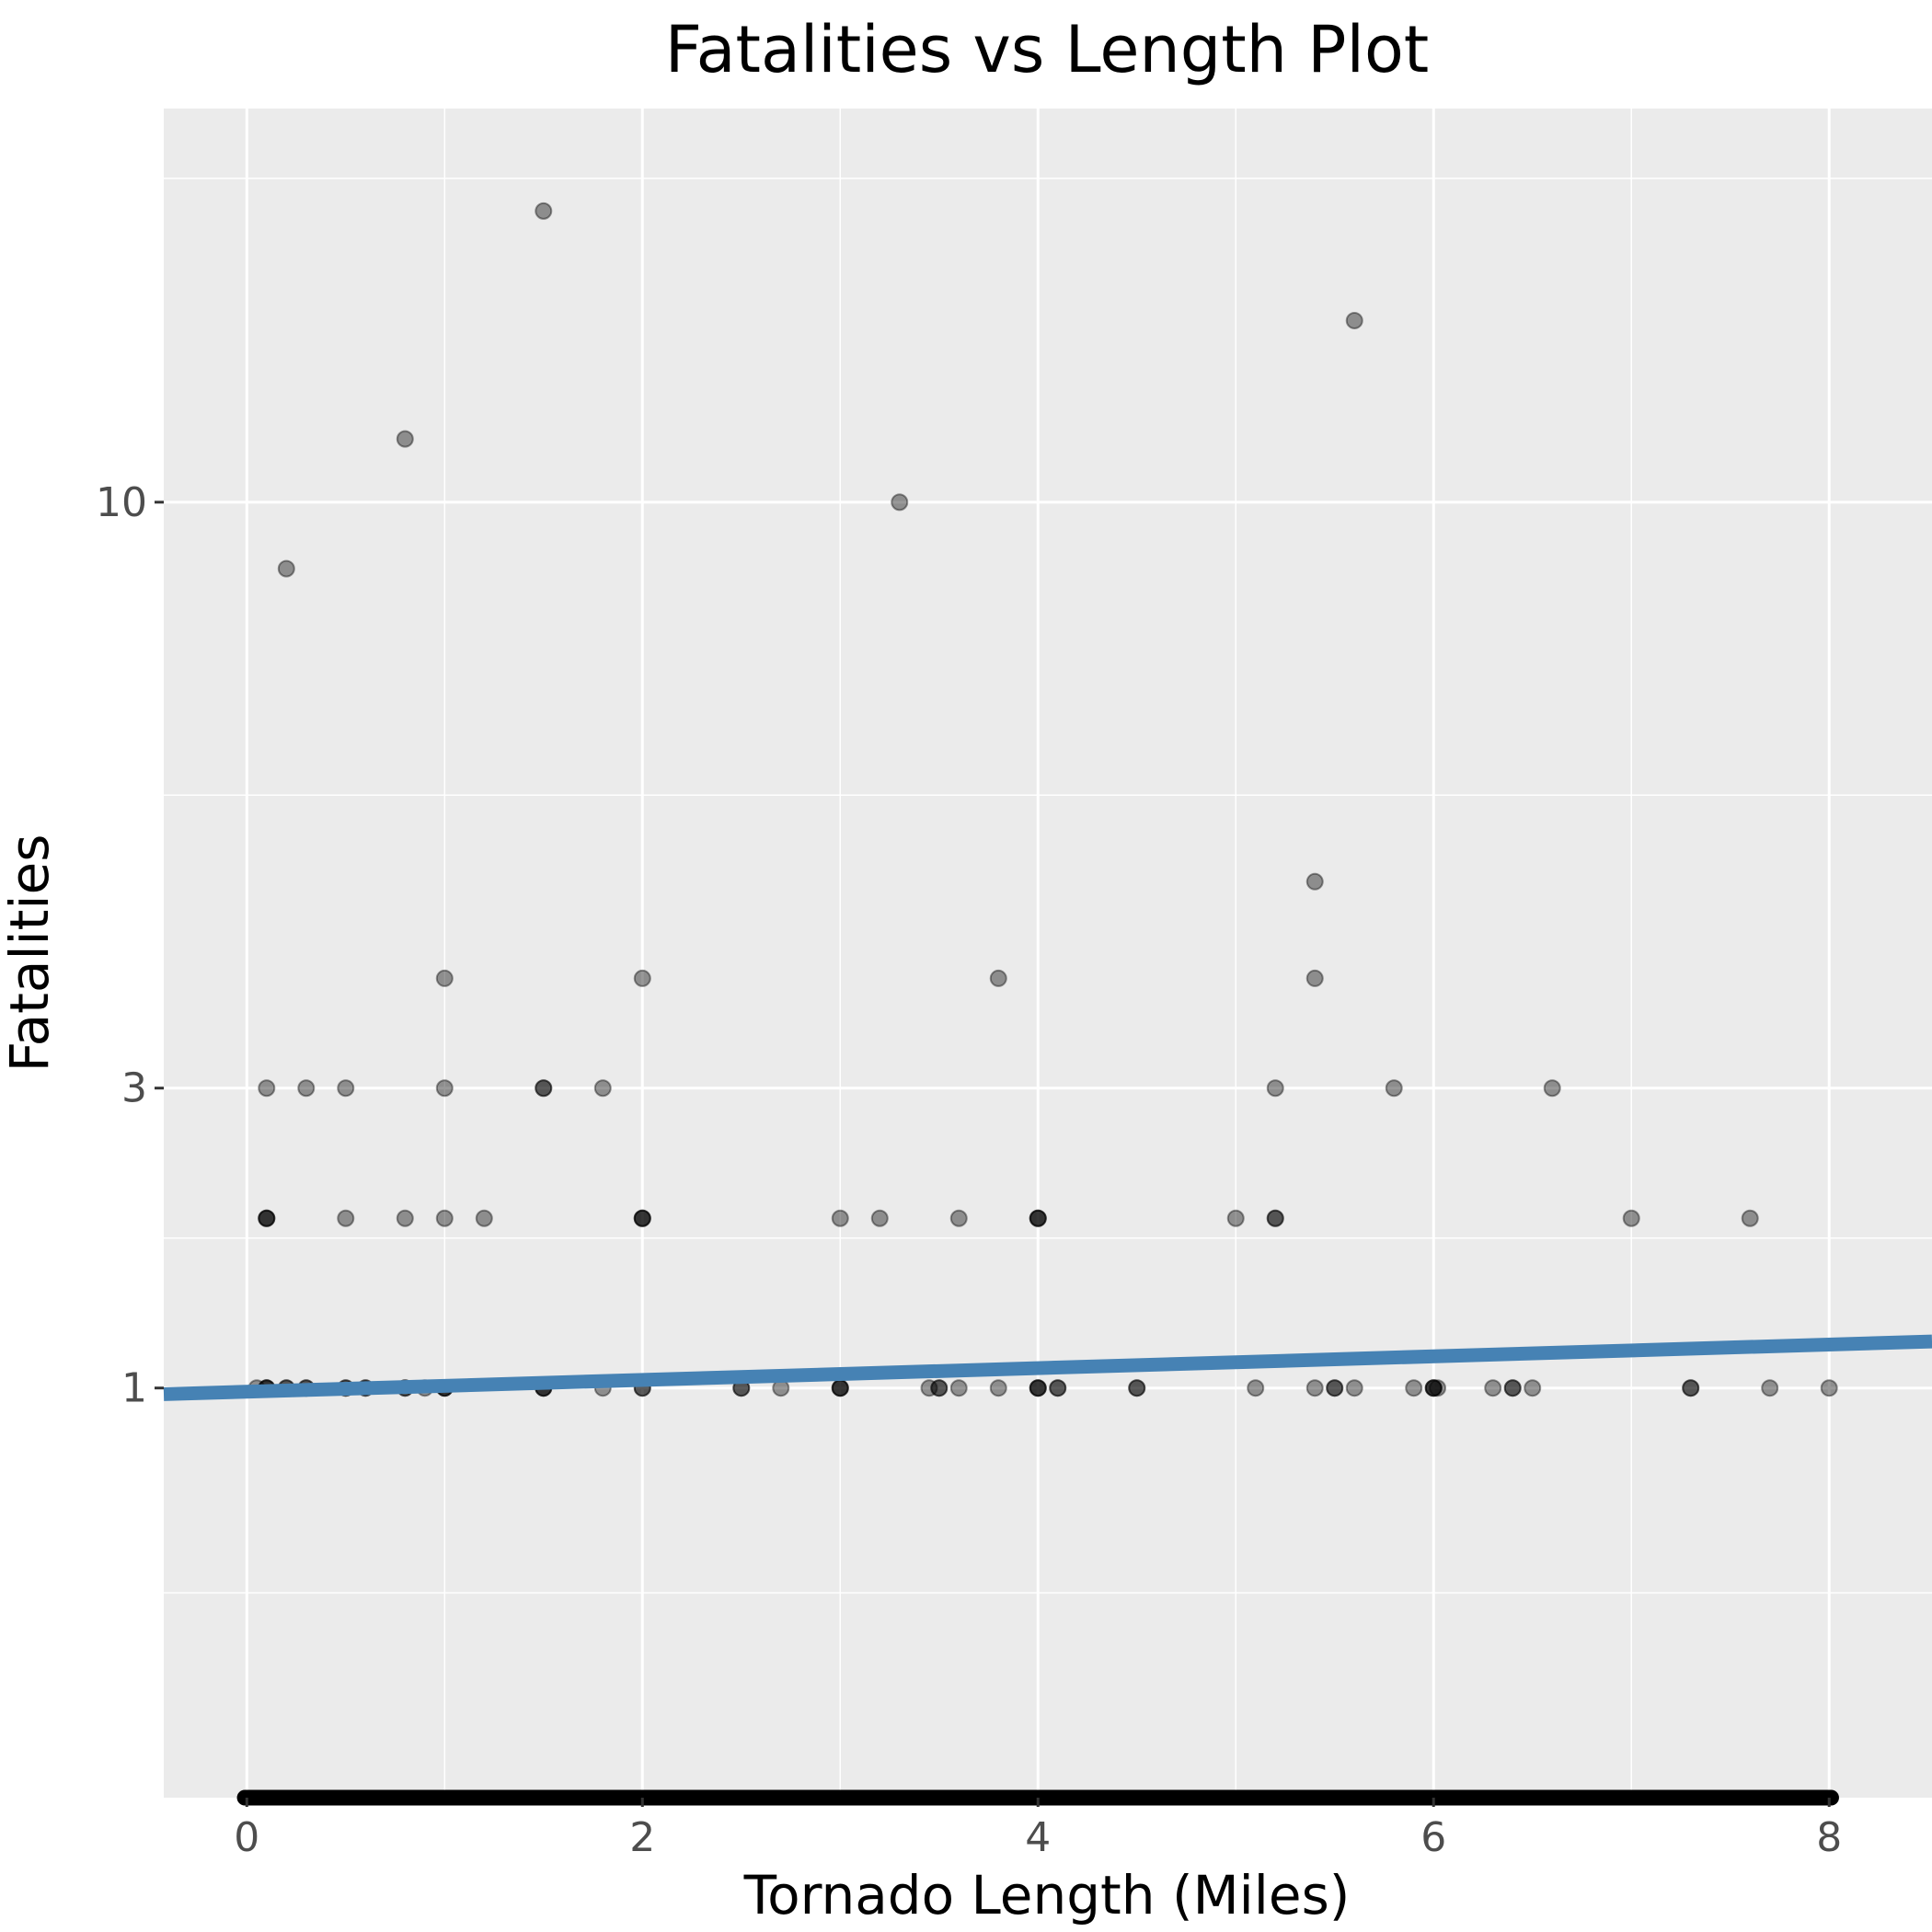 This screenshot has height=1932, width=1932. I want to click on x-tick-label: 4, so click(1038, 1837).